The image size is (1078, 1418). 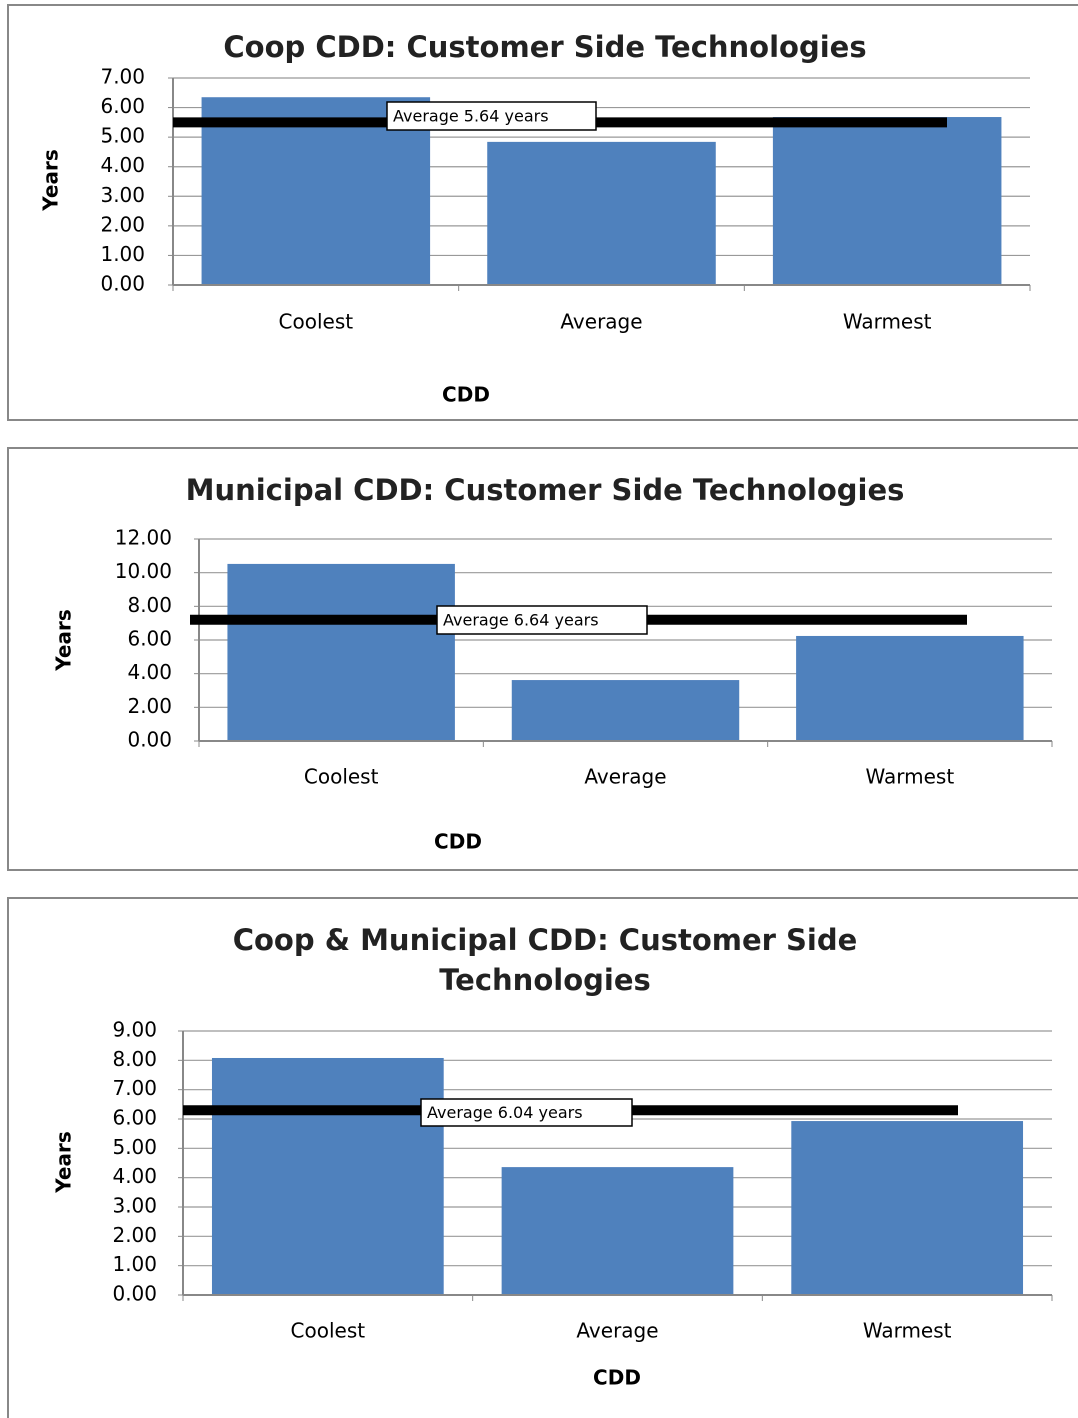 What do you see at coordinates (134, 1030) in the screenshot?
I see `y-tick-label: 9.00` at bounding box center [134, 1030].